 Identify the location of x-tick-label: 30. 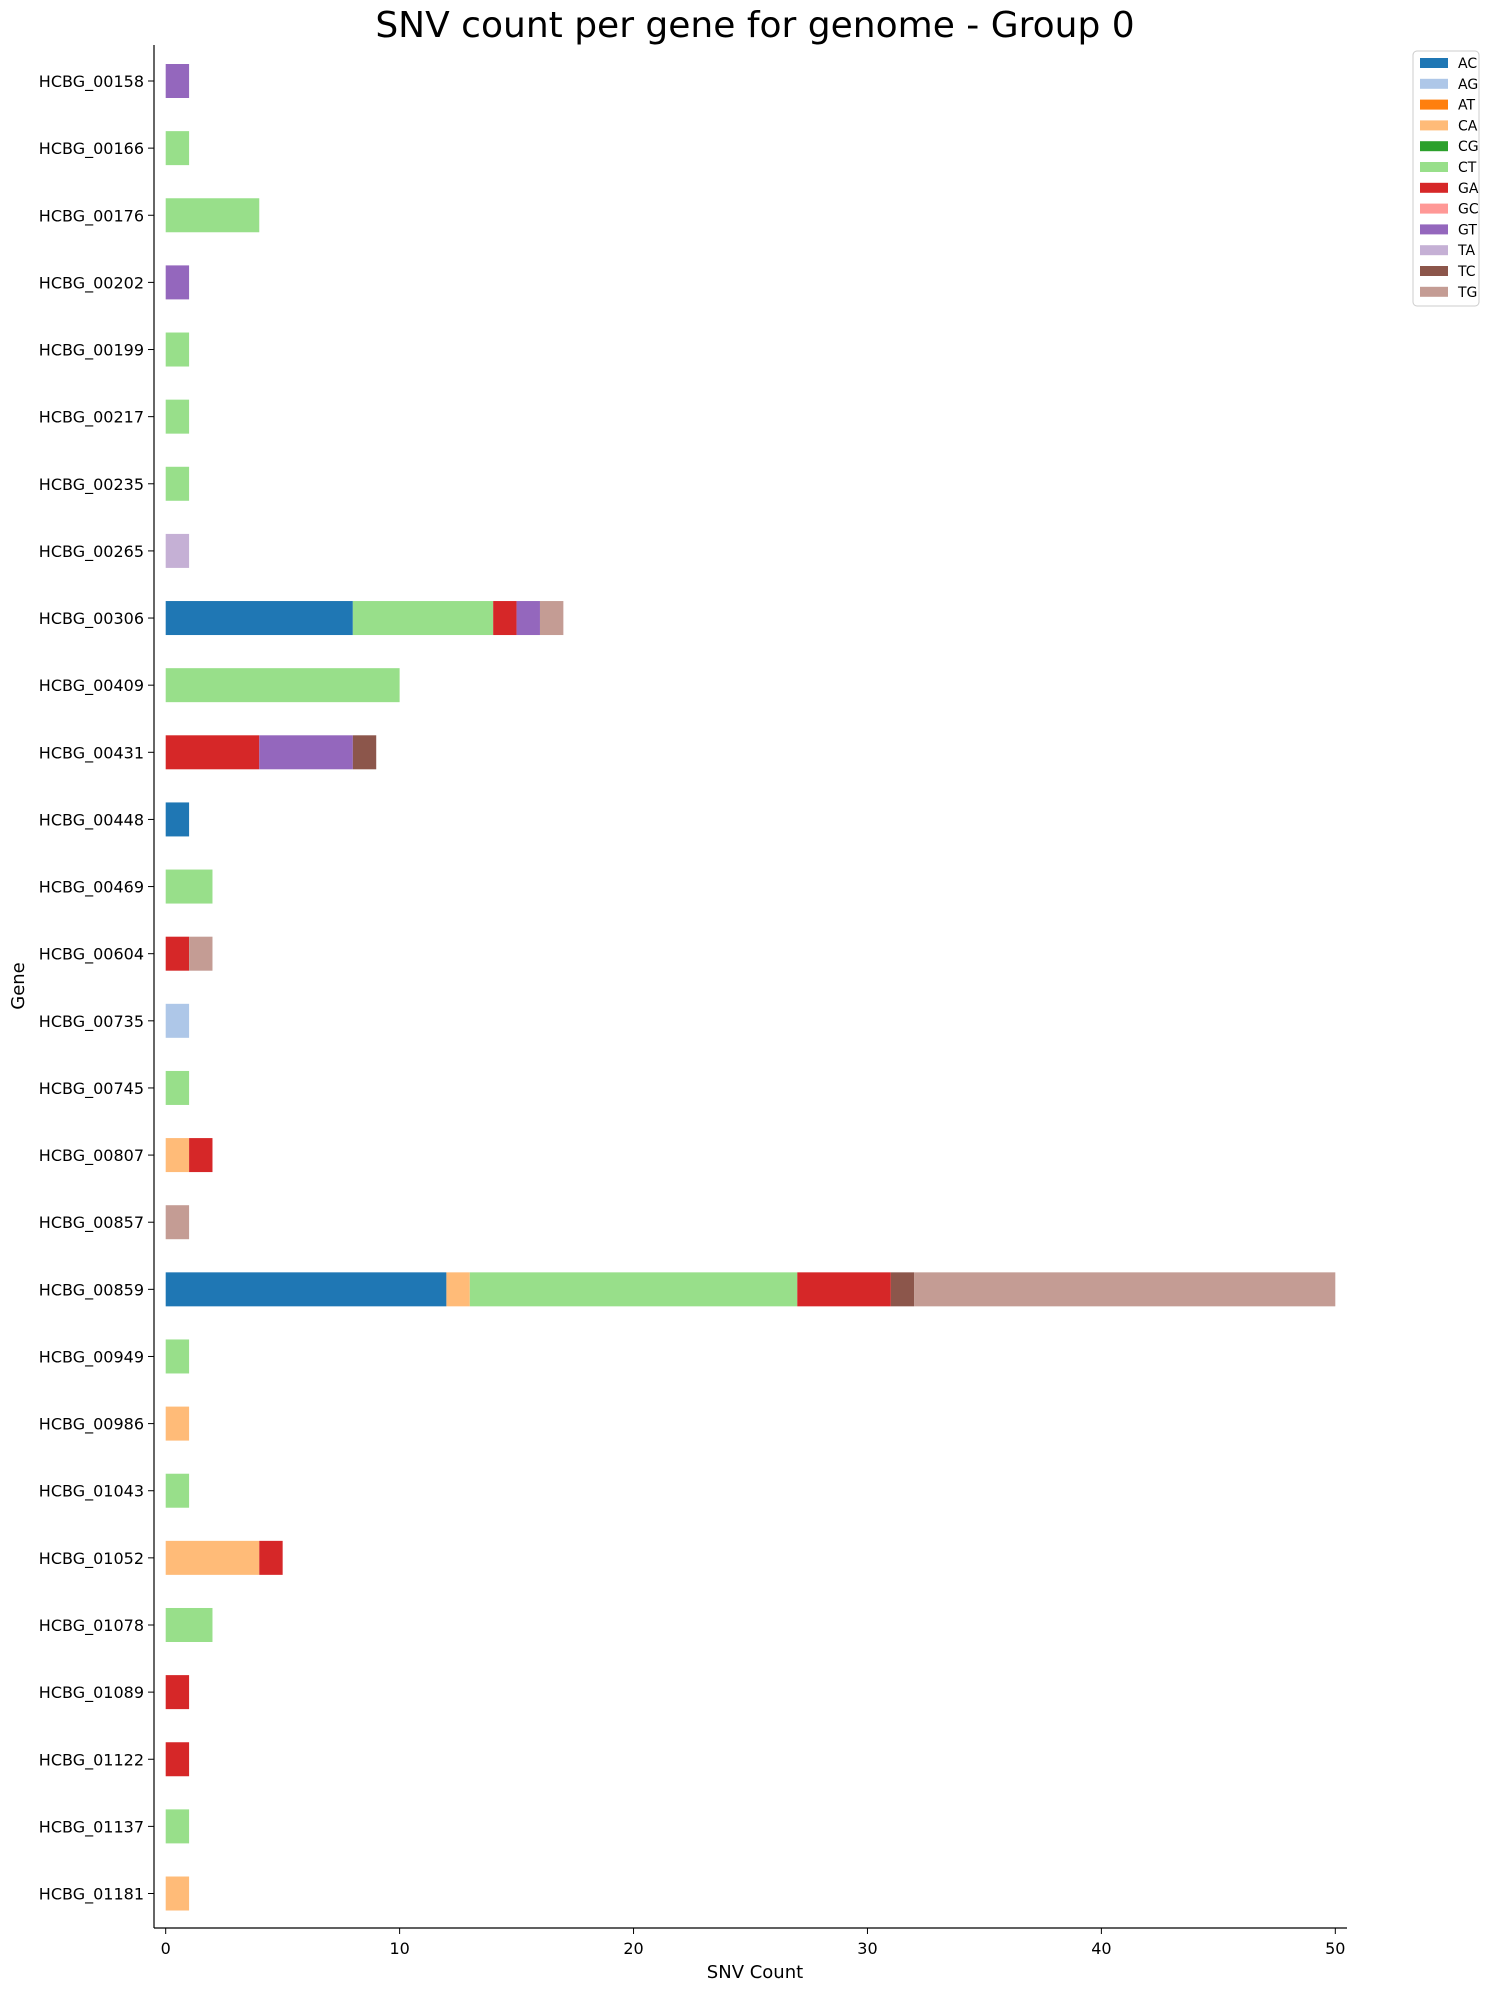
(867, 1948).